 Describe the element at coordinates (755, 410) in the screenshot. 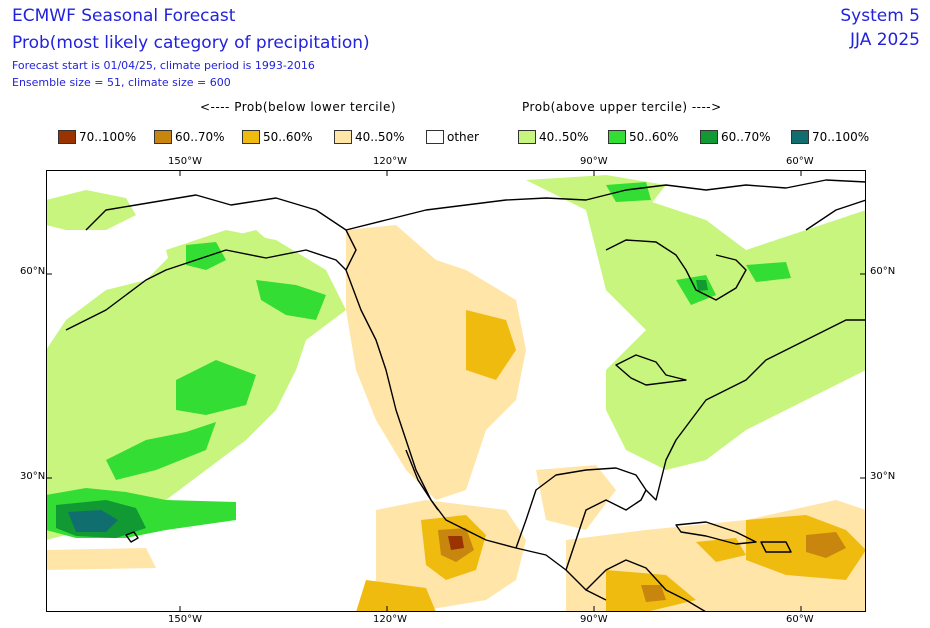

I see `coastline-east` at that location.